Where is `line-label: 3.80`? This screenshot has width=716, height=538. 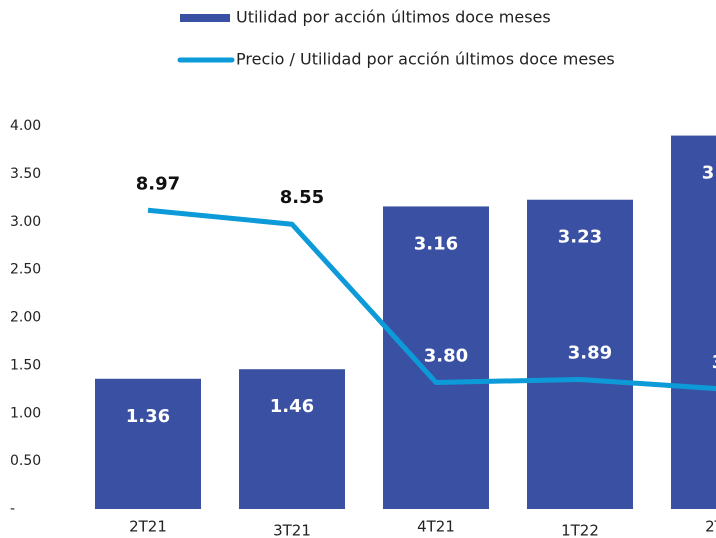 line-label: 3.80 is located at coordinates (446, 355).